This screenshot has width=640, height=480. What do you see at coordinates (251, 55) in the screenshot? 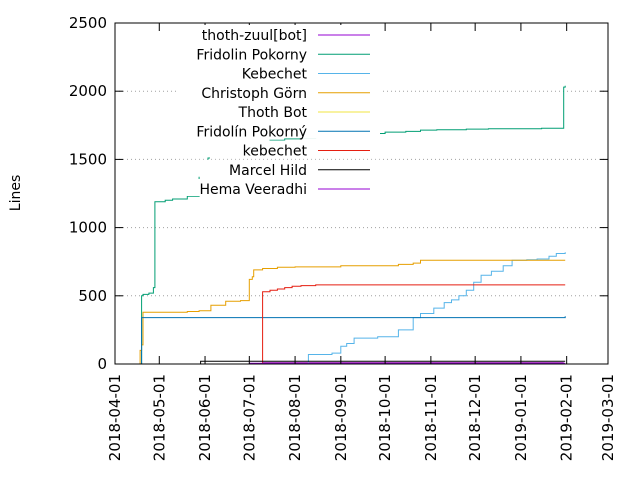
I see `legend-entry-label: Fridolin Pokorny` at bounding box center [251, 55].